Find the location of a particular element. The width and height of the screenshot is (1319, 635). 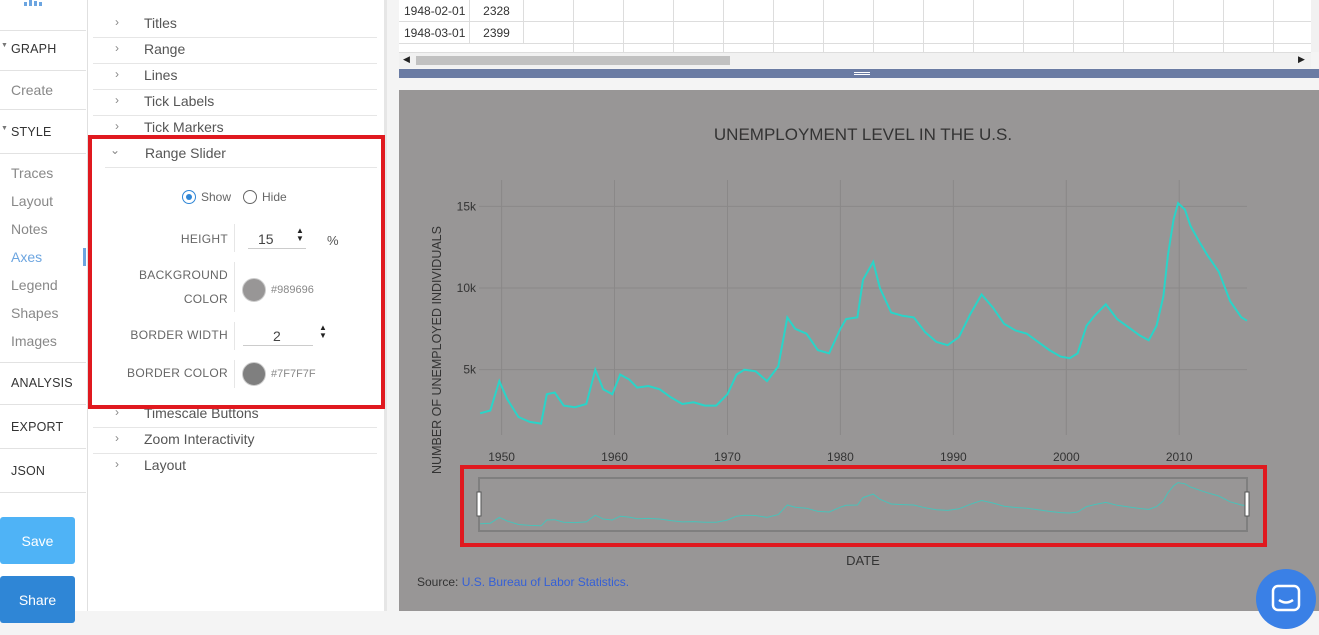

accordion-lines: › Lines is located at coordinates (235, 76).